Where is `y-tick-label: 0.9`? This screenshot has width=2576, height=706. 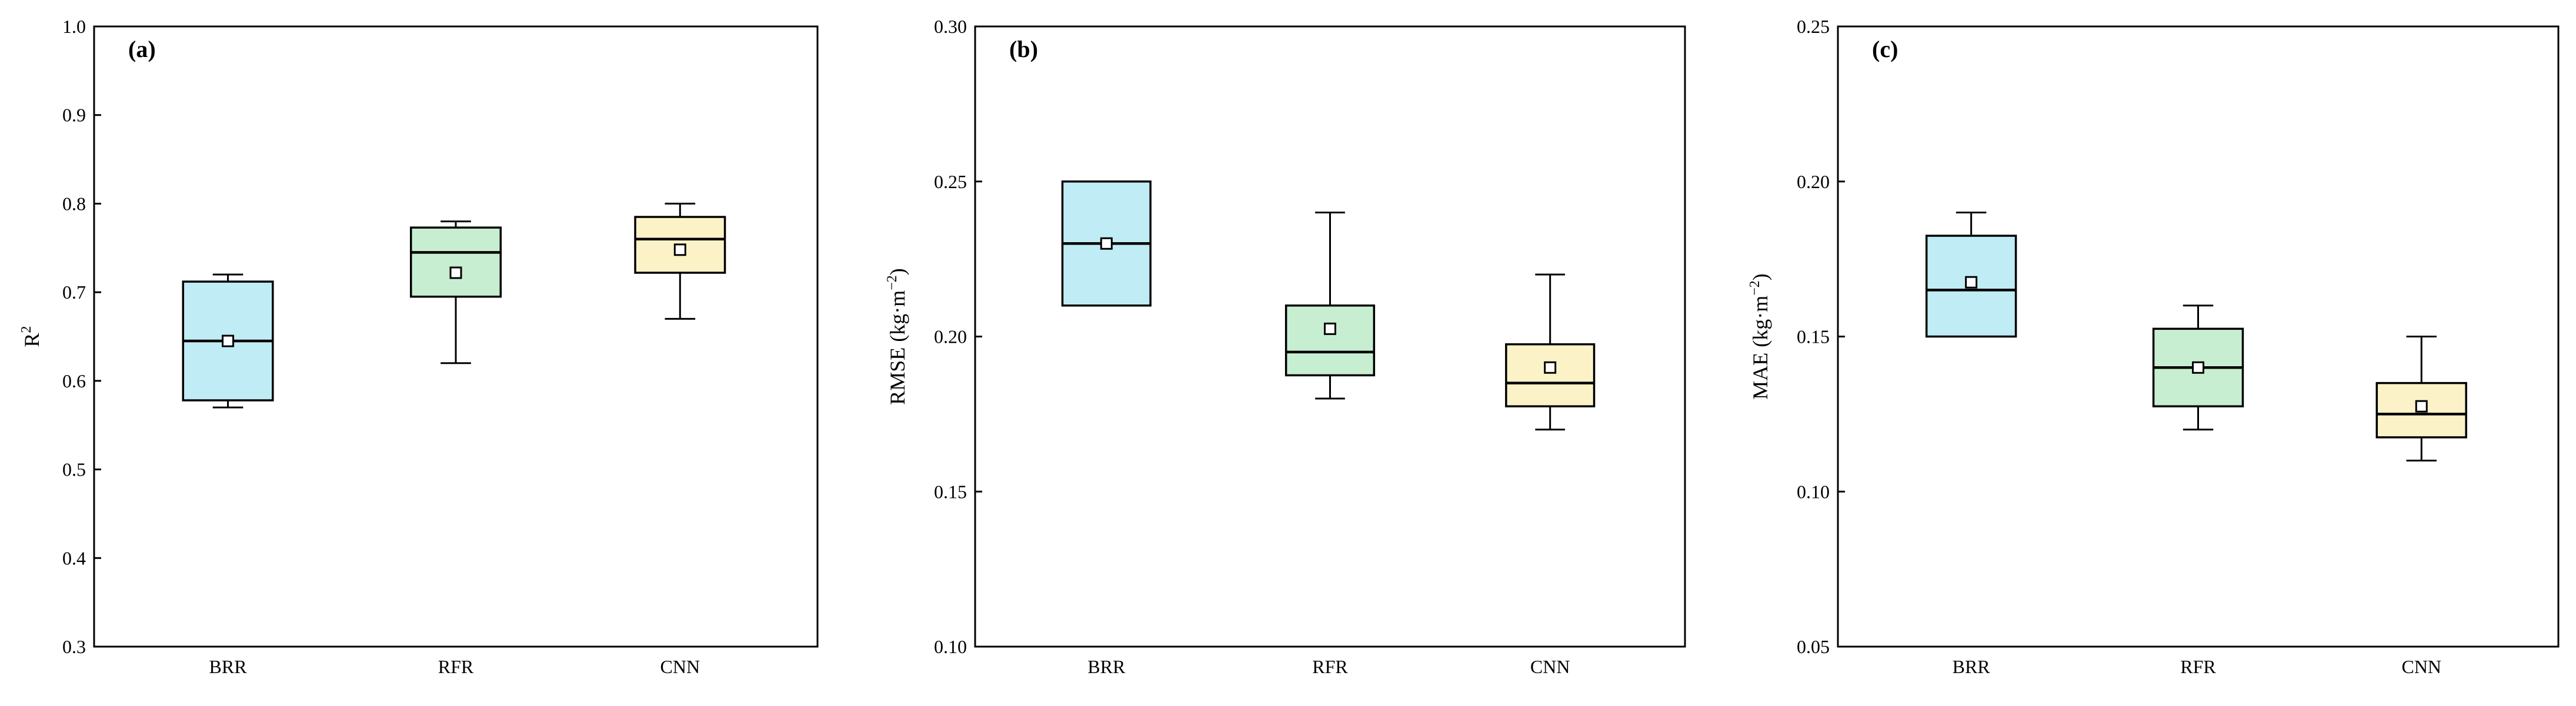 y-tick-label: 0.9 is located at coordinates (74, 115).